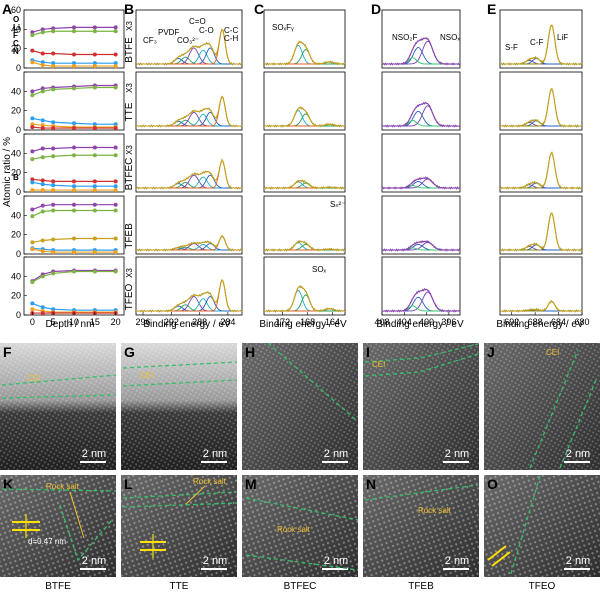 This screenshot has height=592, width=600. I want to click on legend-li: Li, so click(16, 27).